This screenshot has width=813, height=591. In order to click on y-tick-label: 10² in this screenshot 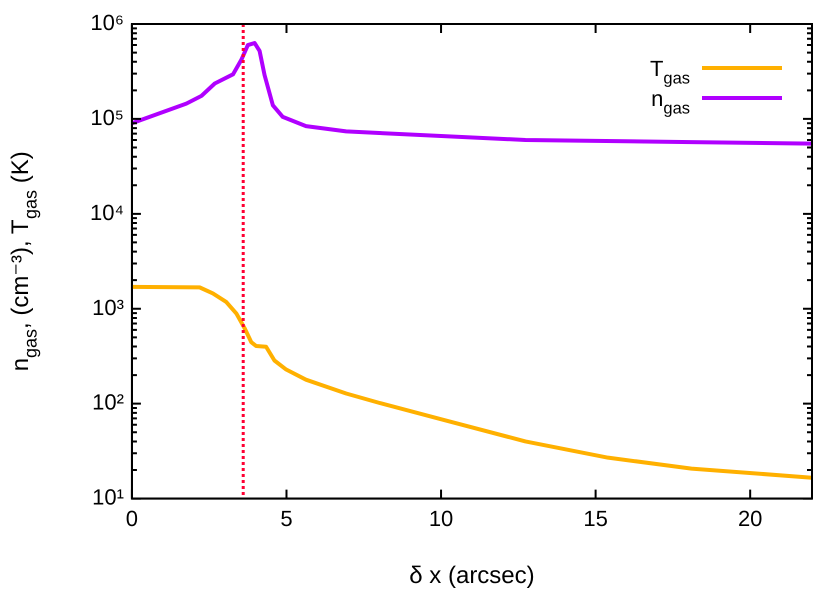, I will do `click(108, 402)`.